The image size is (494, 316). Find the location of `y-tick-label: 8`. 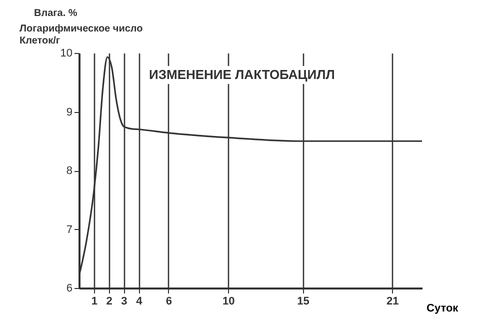

y-tick-label: 8 is located at coordinates (69, 171).